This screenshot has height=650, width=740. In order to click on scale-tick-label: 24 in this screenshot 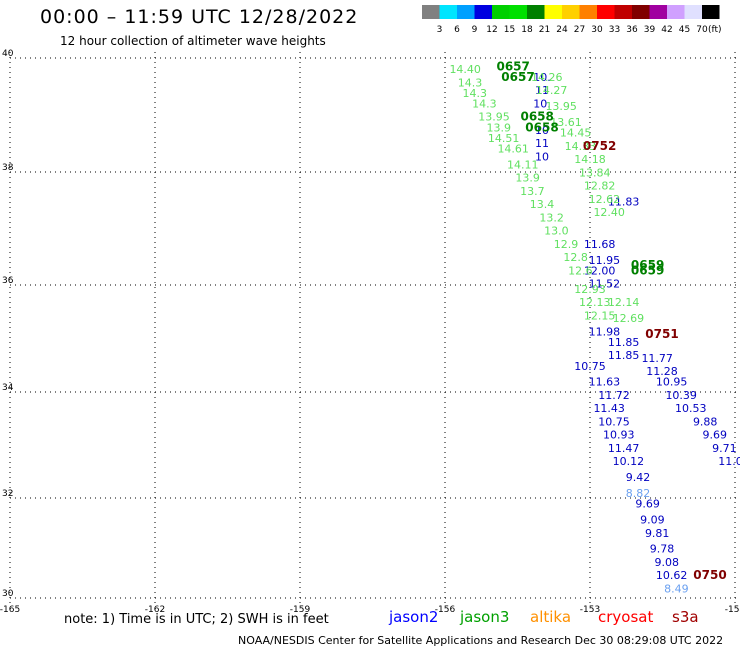, I will do `click(562, 30)`.